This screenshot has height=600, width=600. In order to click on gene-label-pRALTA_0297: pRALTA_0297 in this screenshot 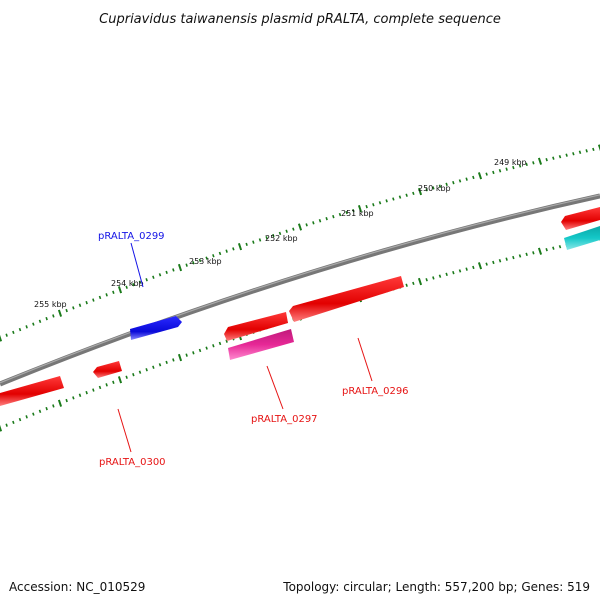, I will do `click(284, 419)`.